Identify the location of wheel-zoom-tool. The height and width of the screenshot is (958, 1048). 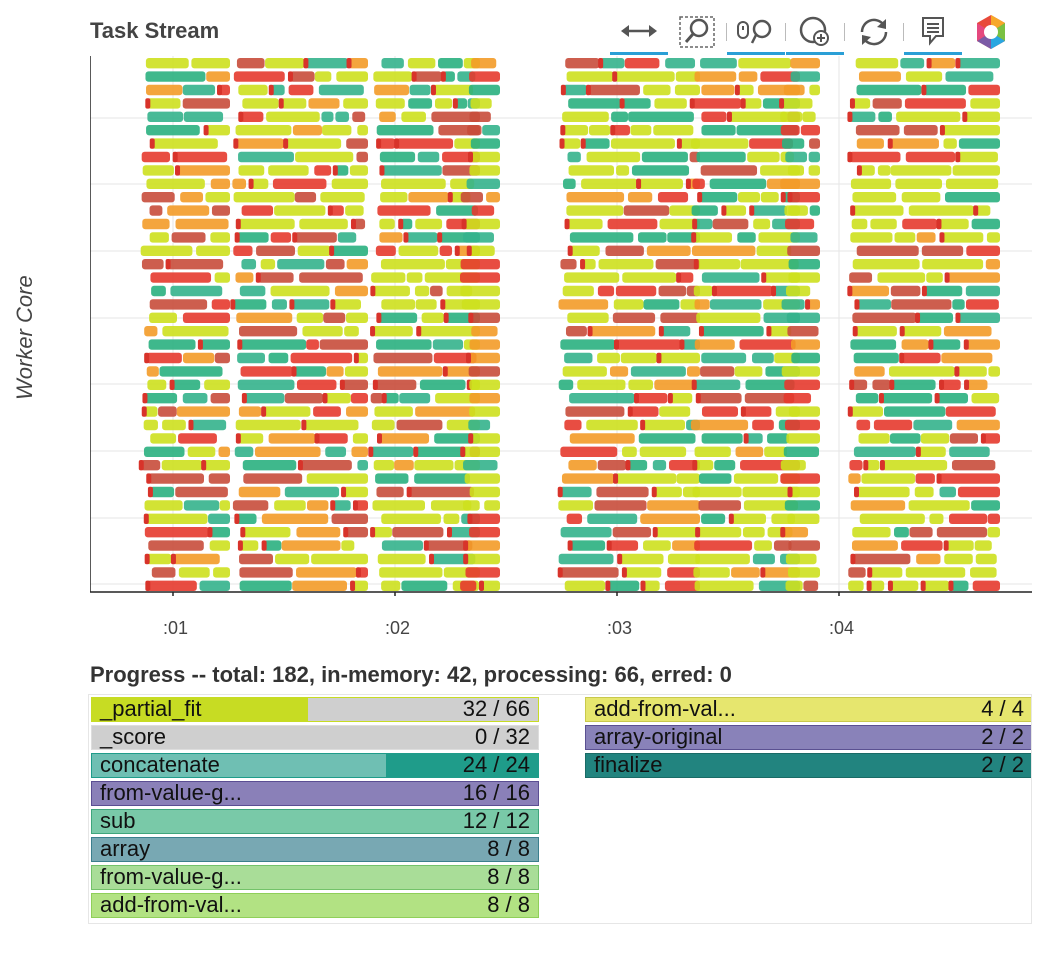
(756, 32).